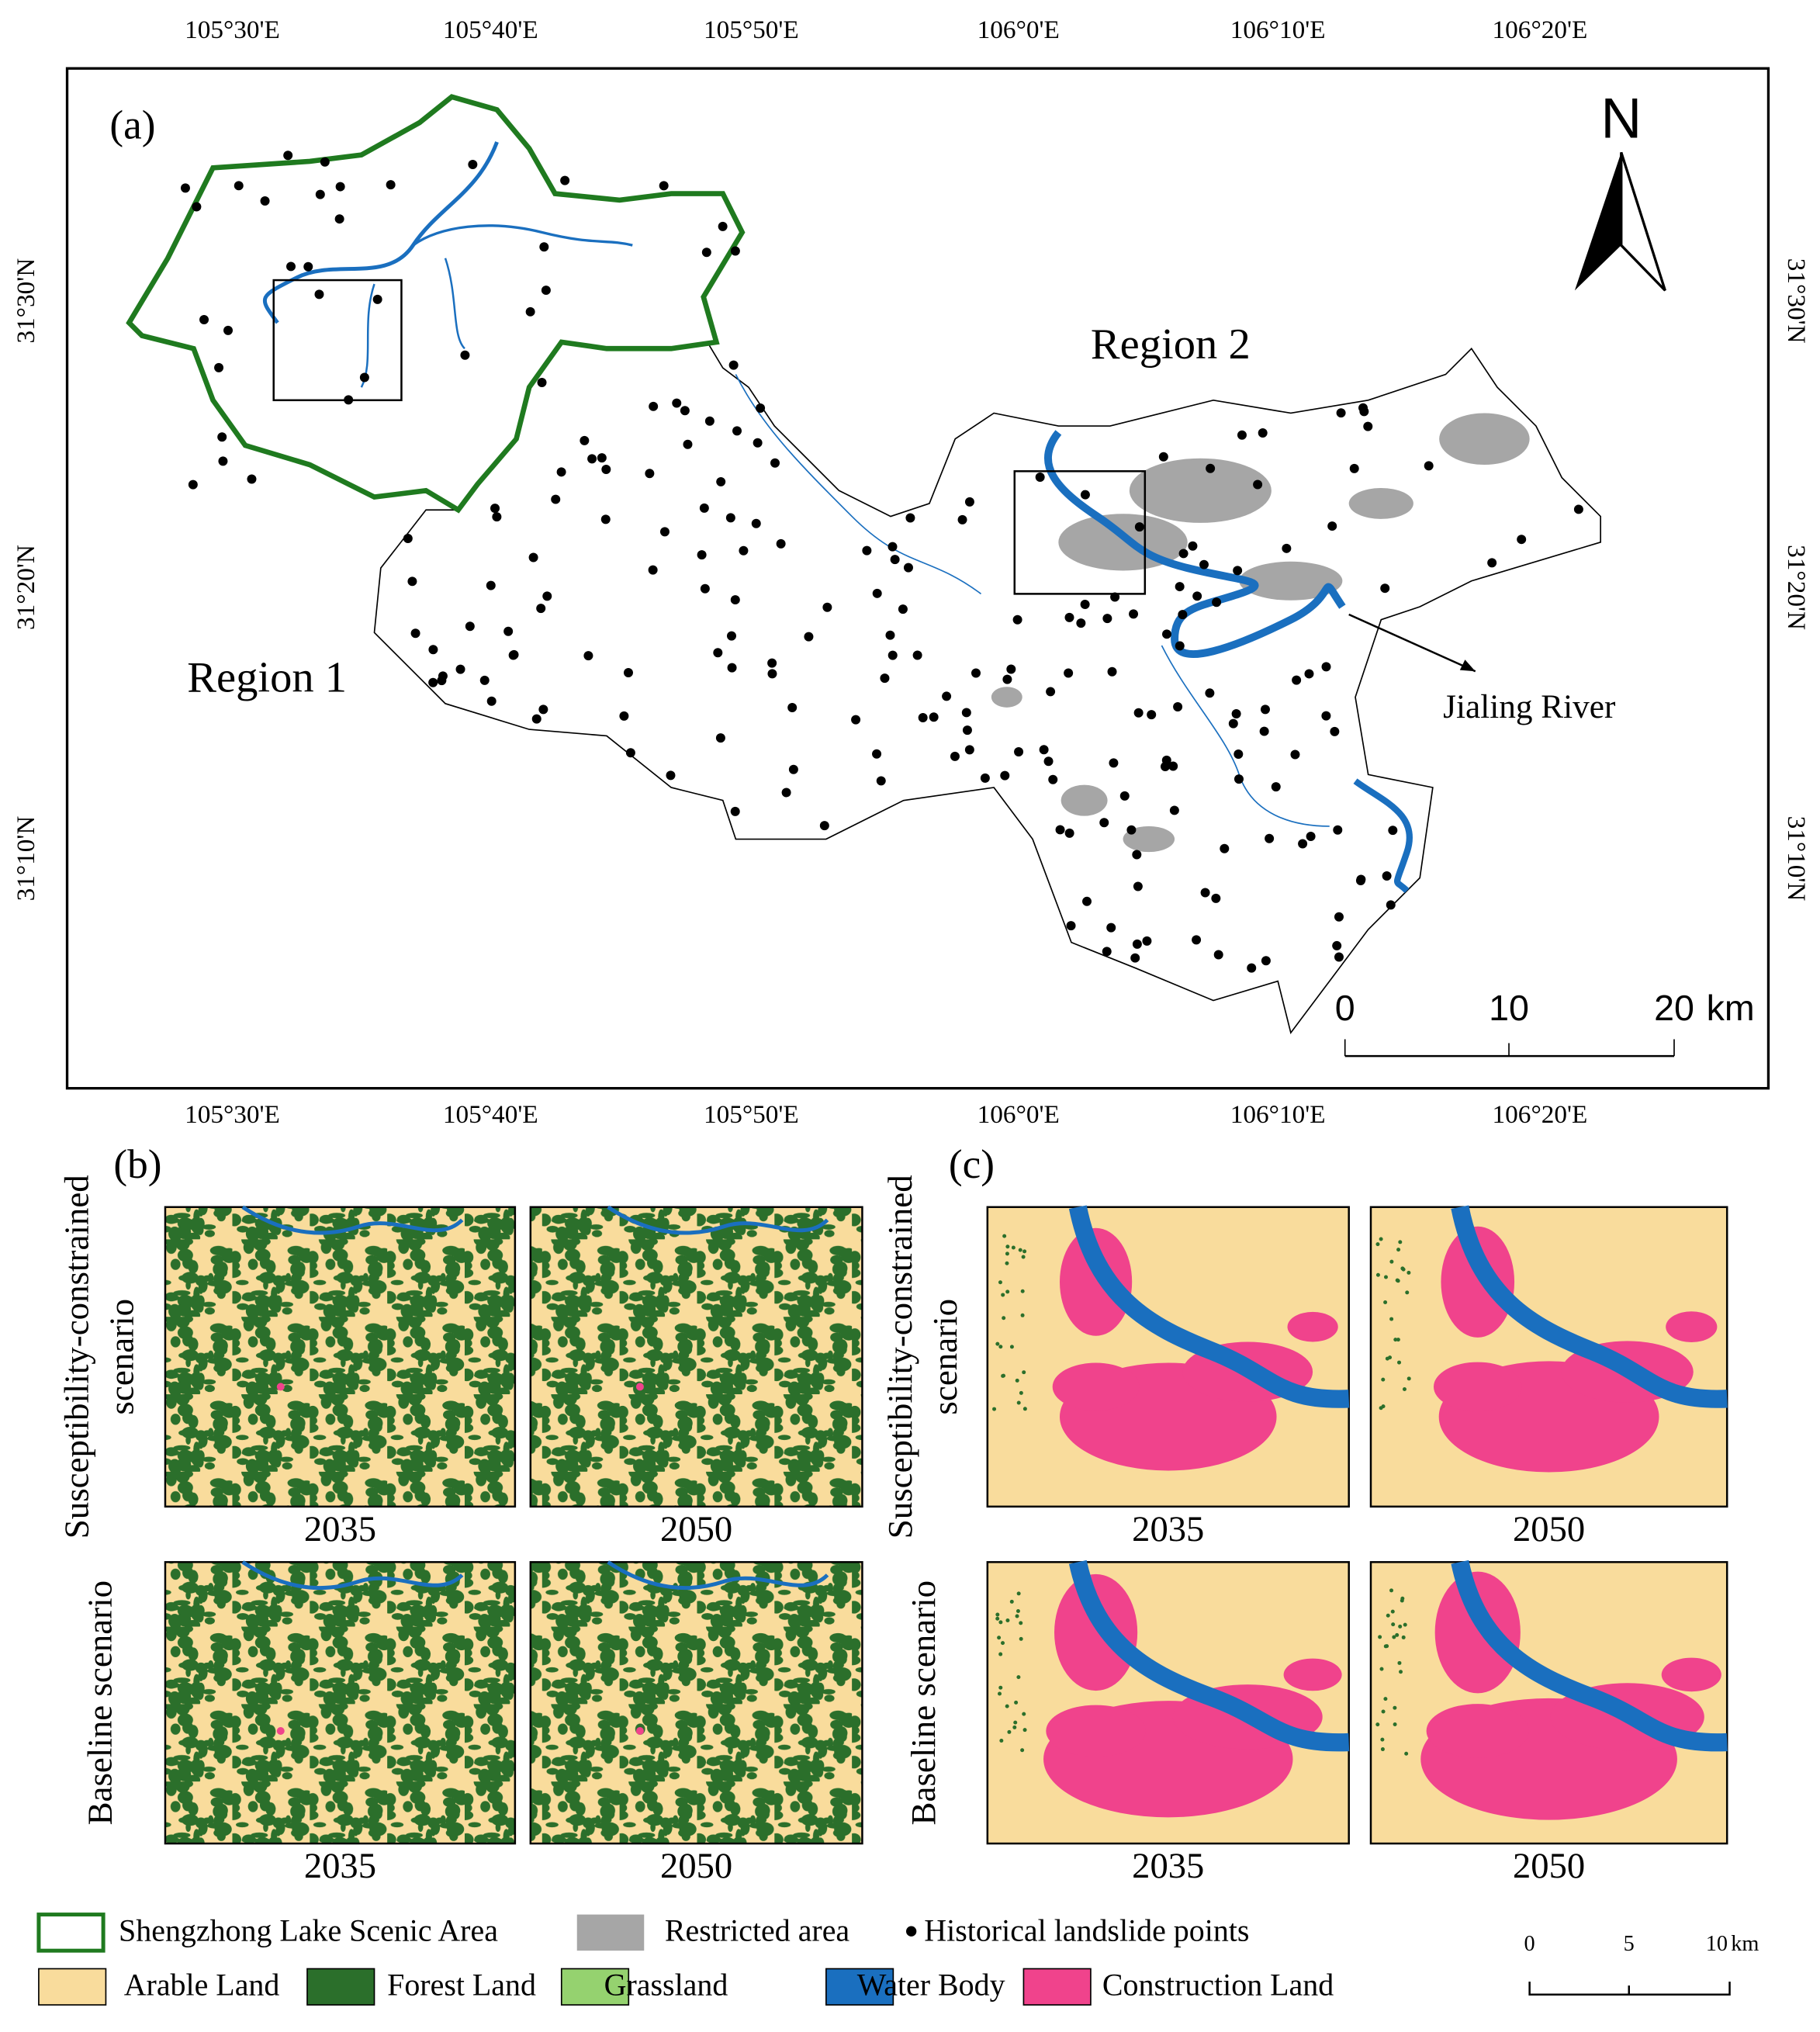 The height and width of the screenshot is (2032, 1820). Describe the element at coordinates (931, 1985) in the screenshot. I see `legend-label: Water Body` at that location.